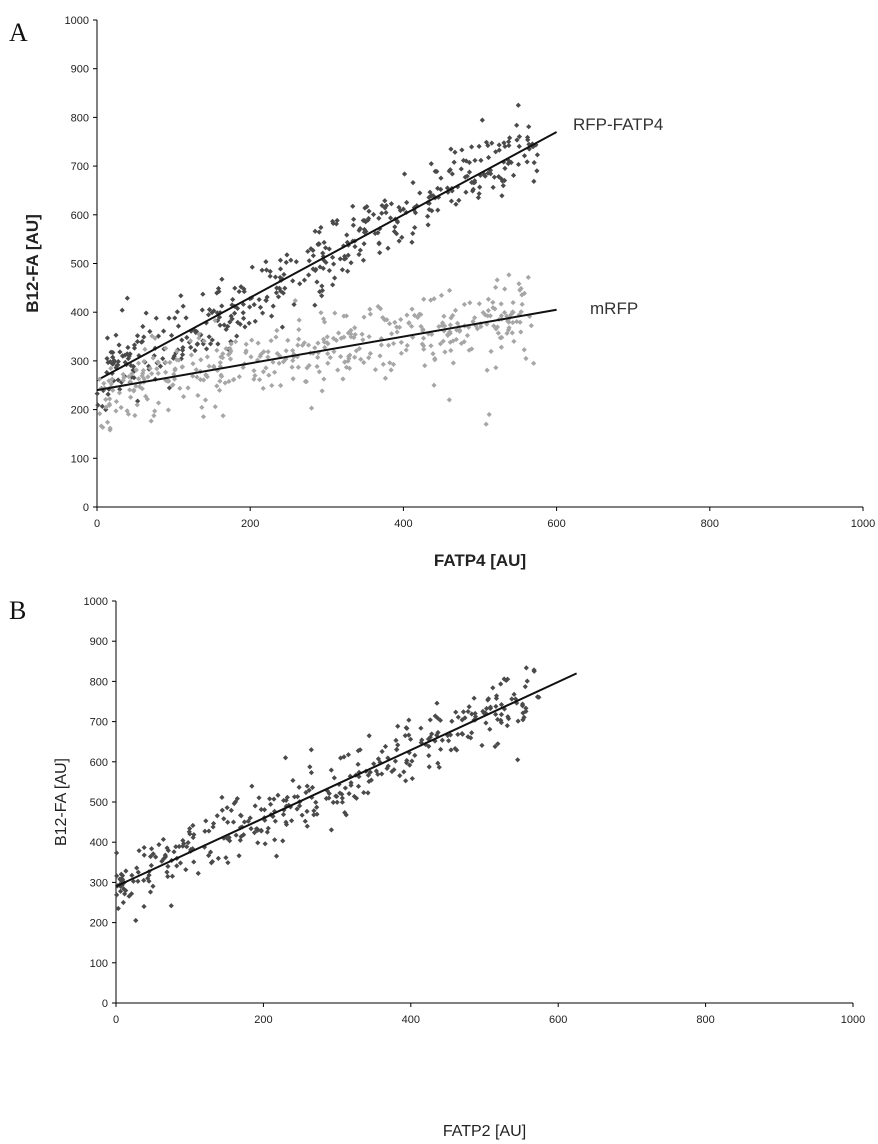 Image resolution: width=878 pixels, height=1144 pixels. What do you see at coordinates (80, 265) in the screenshot?
I see `y-tick-label: 500` at bounding box center [80, 265].